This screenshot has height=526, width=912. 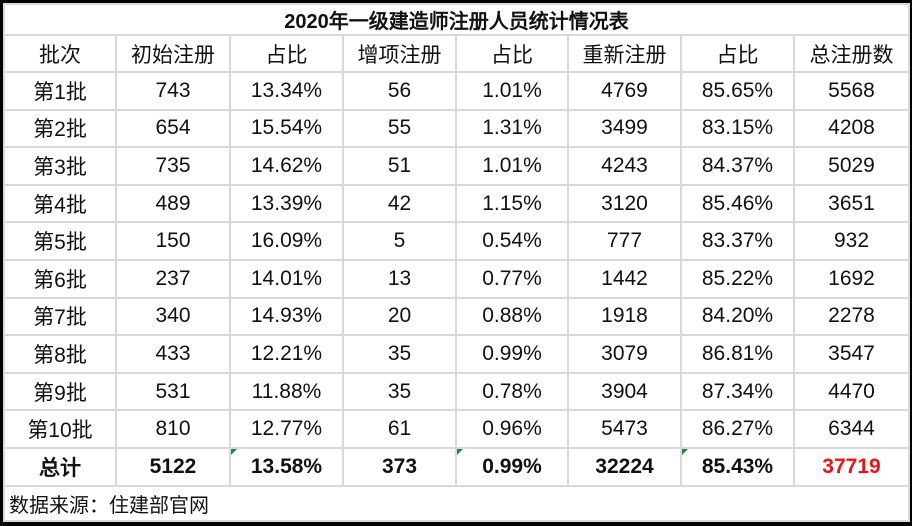 I want to click on cell-text: 0.96%, so click(x=512, y=429).